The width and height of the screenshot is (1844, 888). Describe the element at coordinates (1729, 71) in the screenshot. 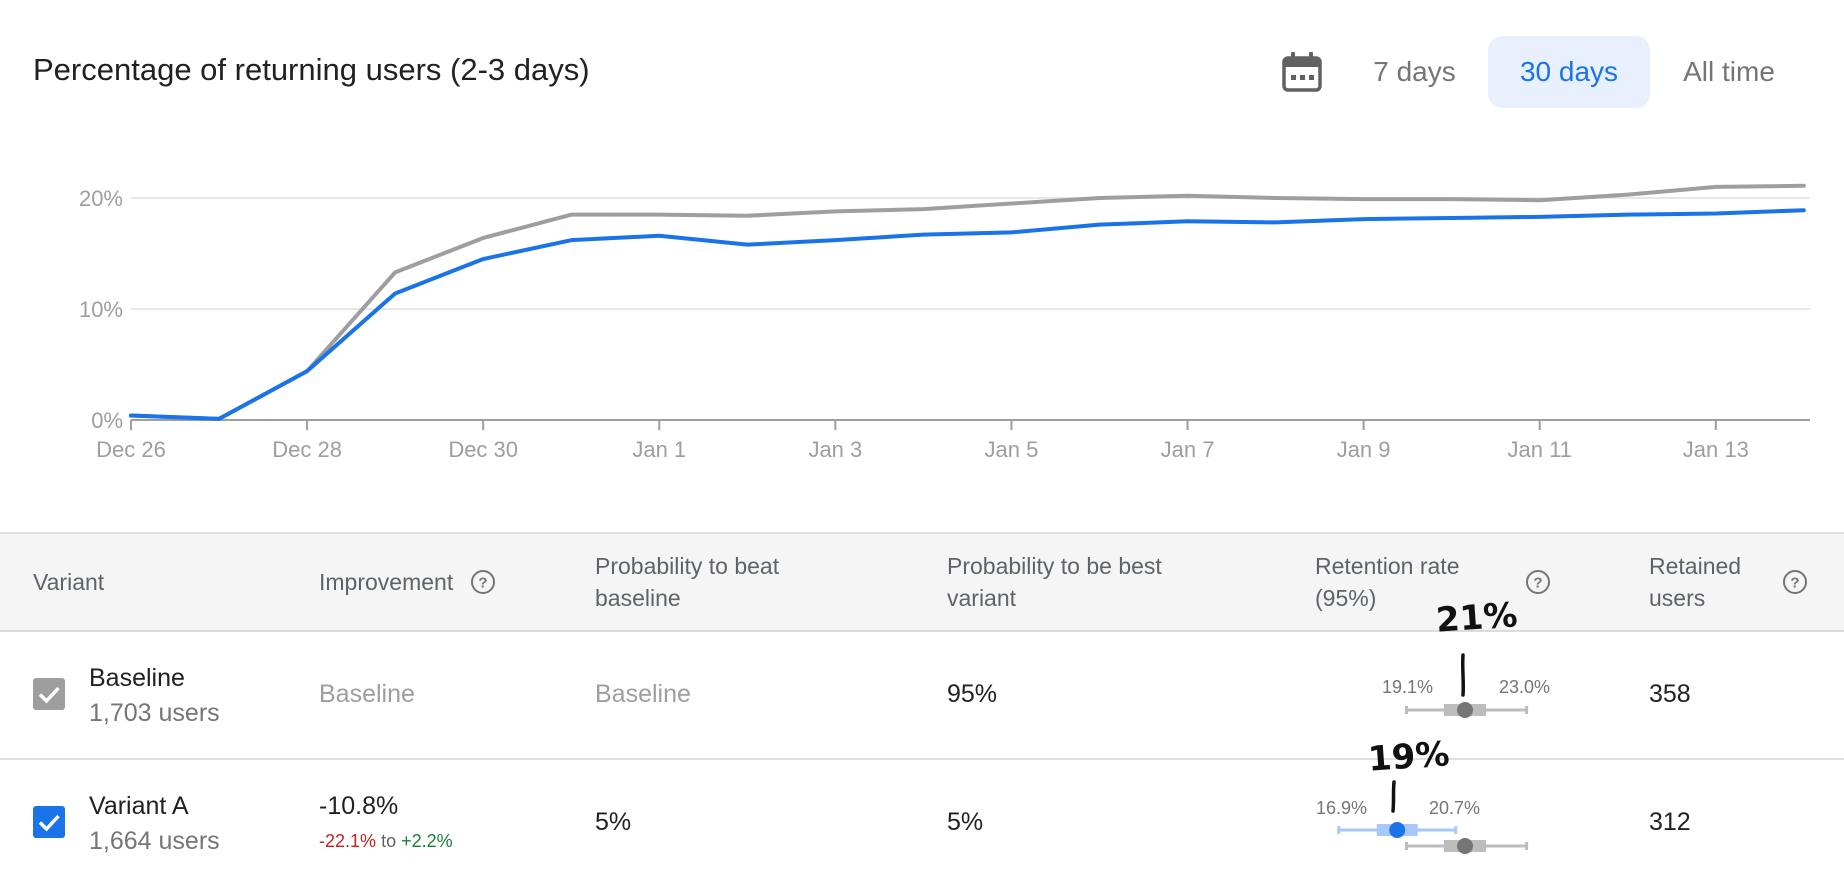

I see `range-all-time-button: All time` at that location.